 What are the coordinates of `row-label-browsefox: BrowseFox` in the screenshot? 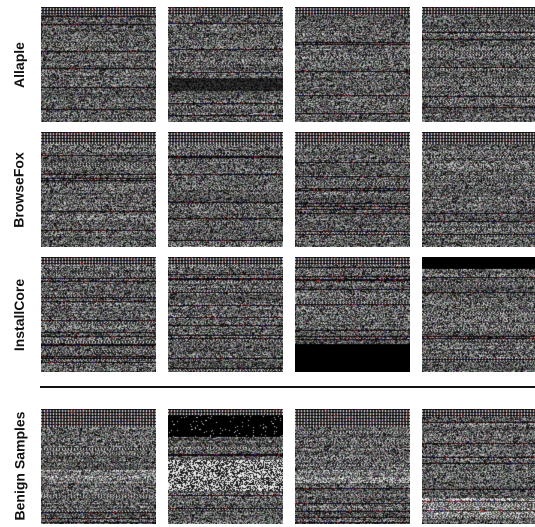 It's located at (19, 189).